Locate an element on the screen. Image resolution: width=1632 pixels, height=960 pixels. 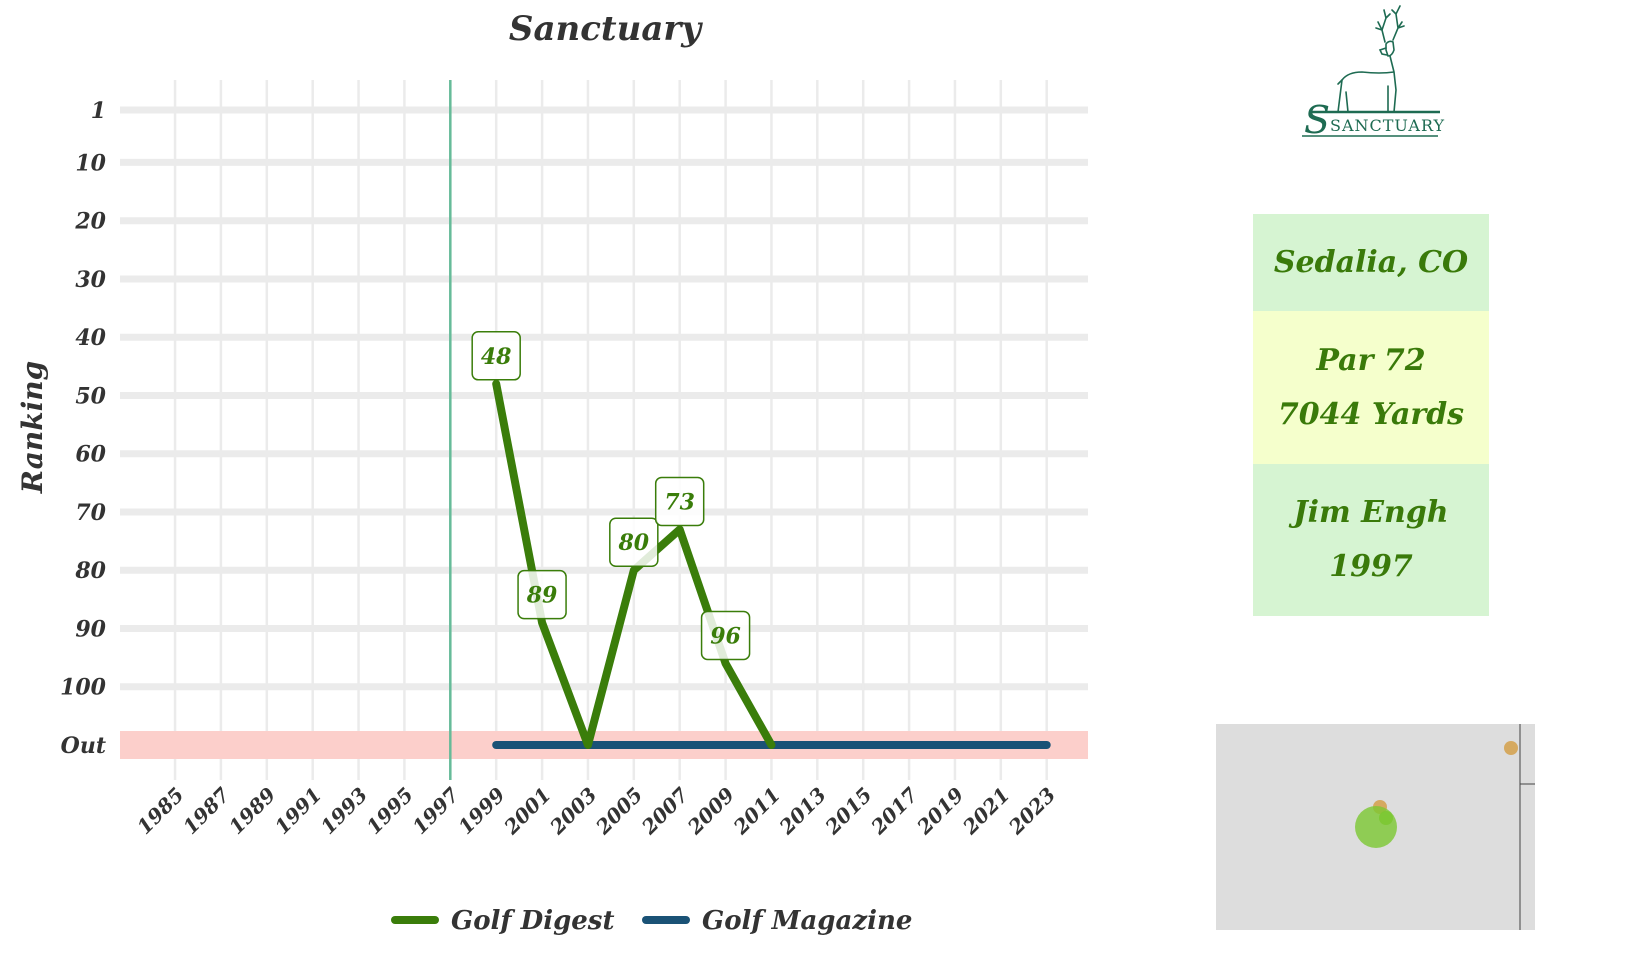
logo-text: SANCTUARY is located at coordinates (1387, 125).